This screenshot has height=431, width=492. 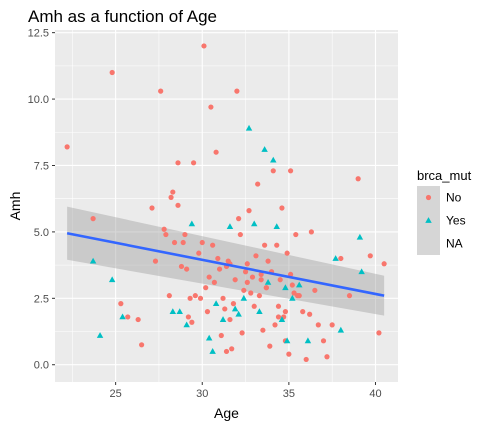 What do you see at coordinates (41, 299) in the screenshot?
I see `y-tick-label: 2.5` at bounding box center [41, 299].